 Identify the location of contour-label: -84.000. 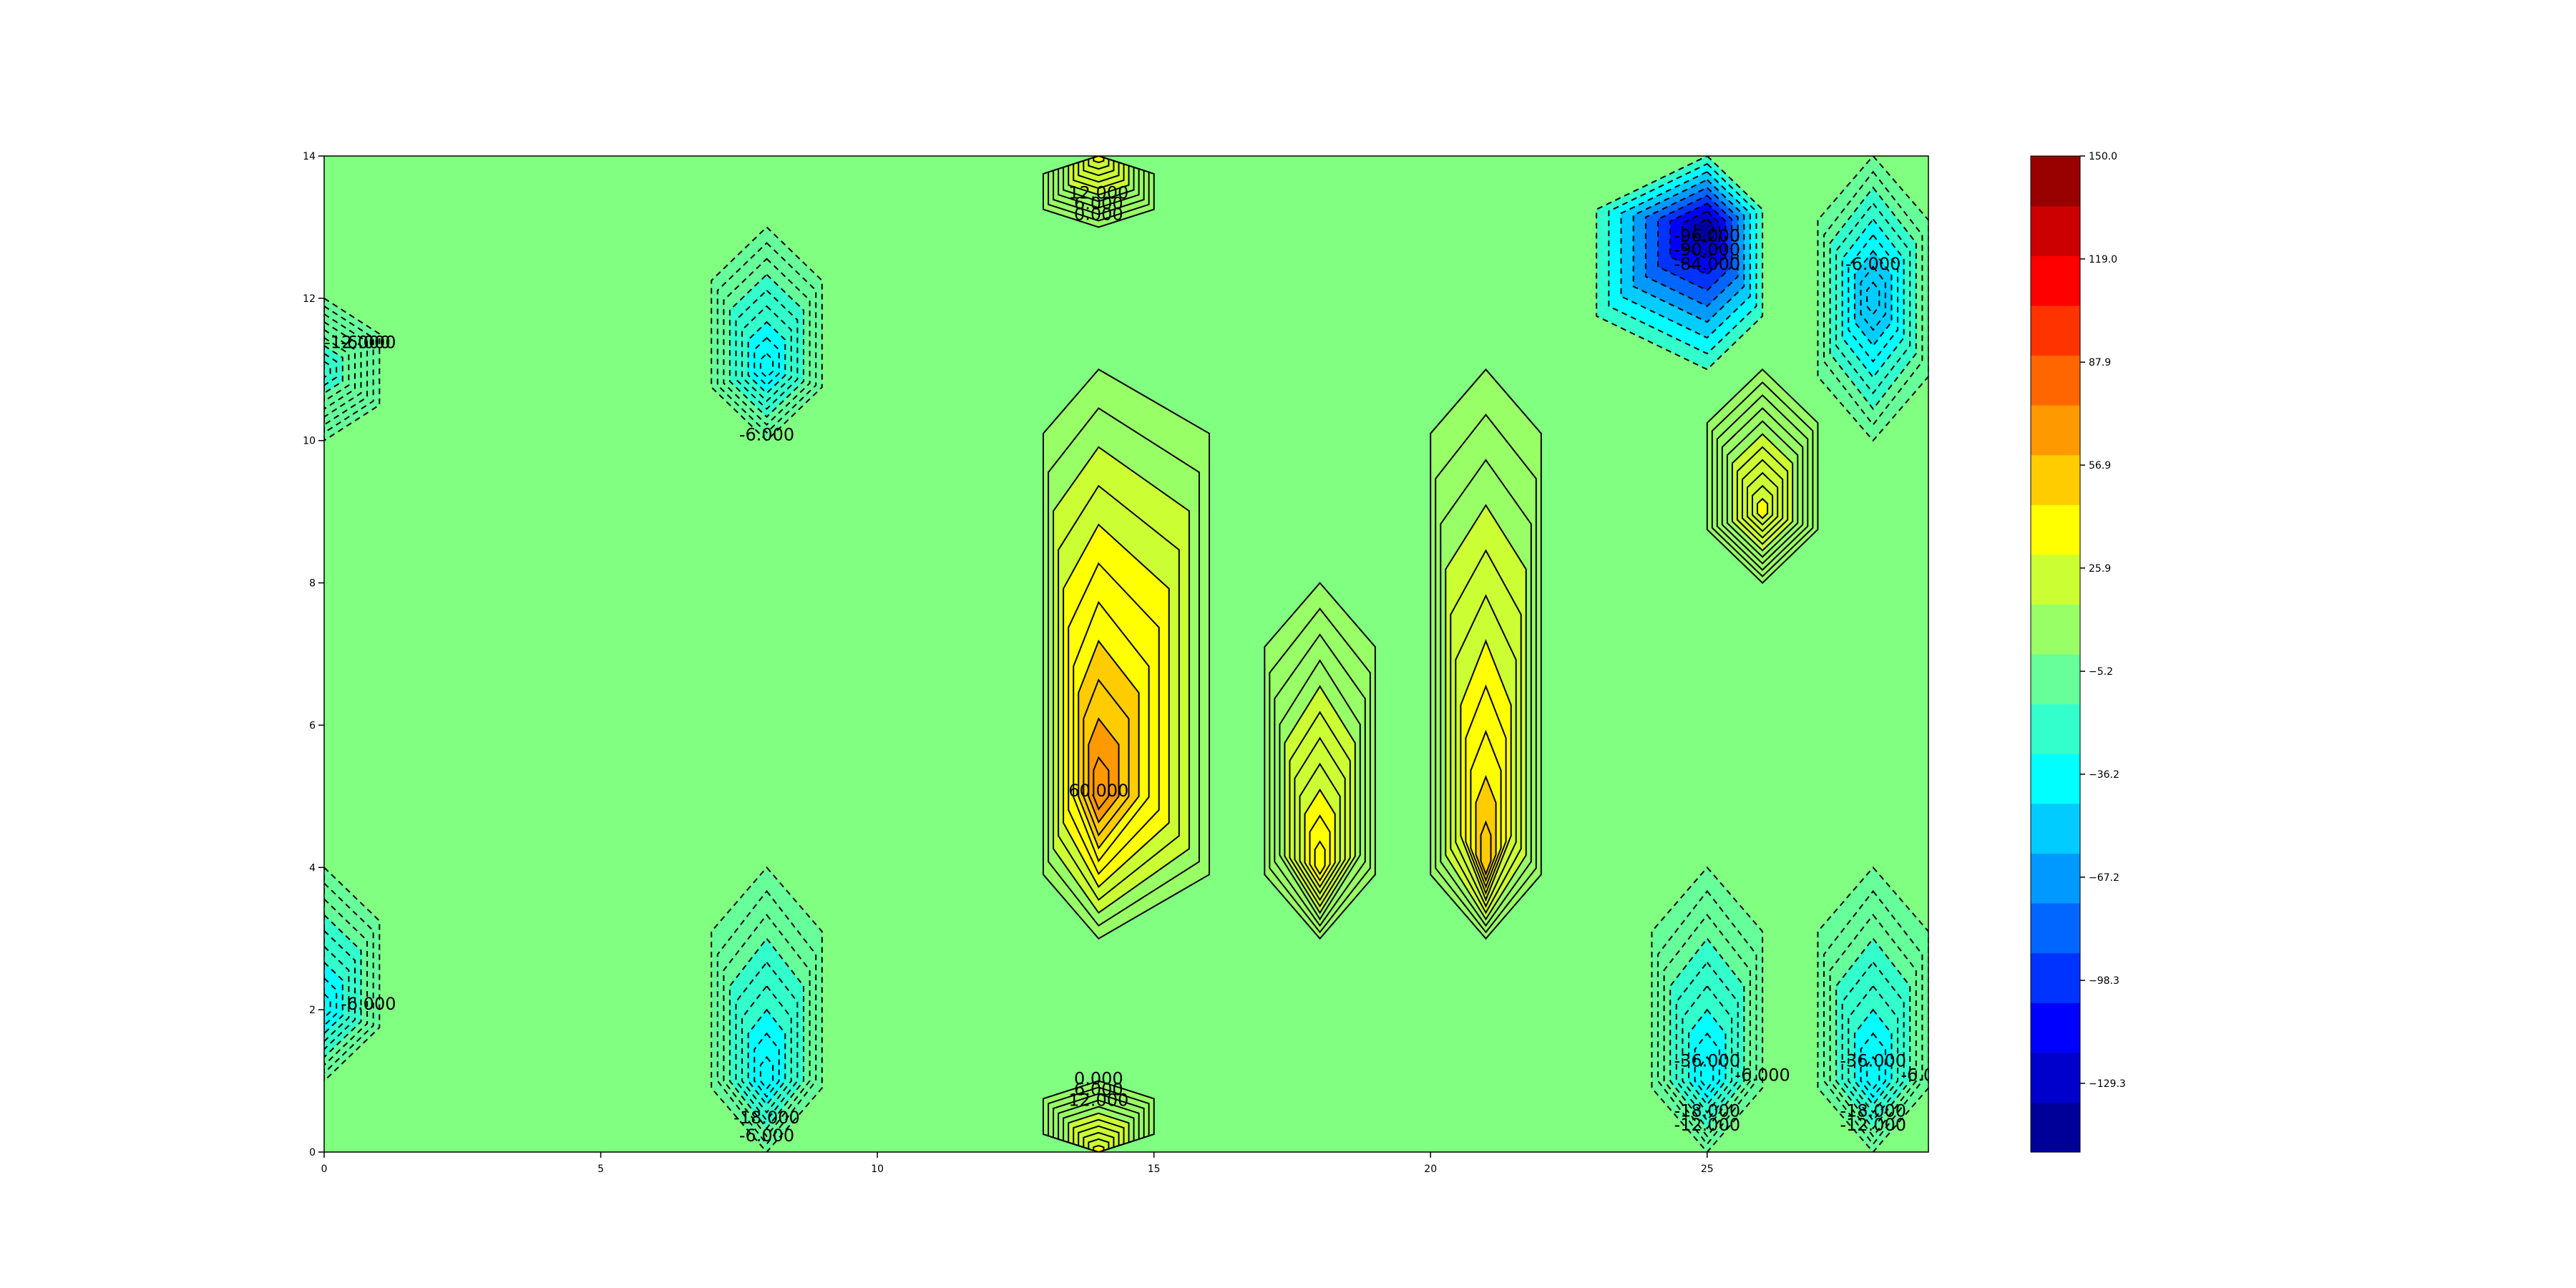
(1707, 264).